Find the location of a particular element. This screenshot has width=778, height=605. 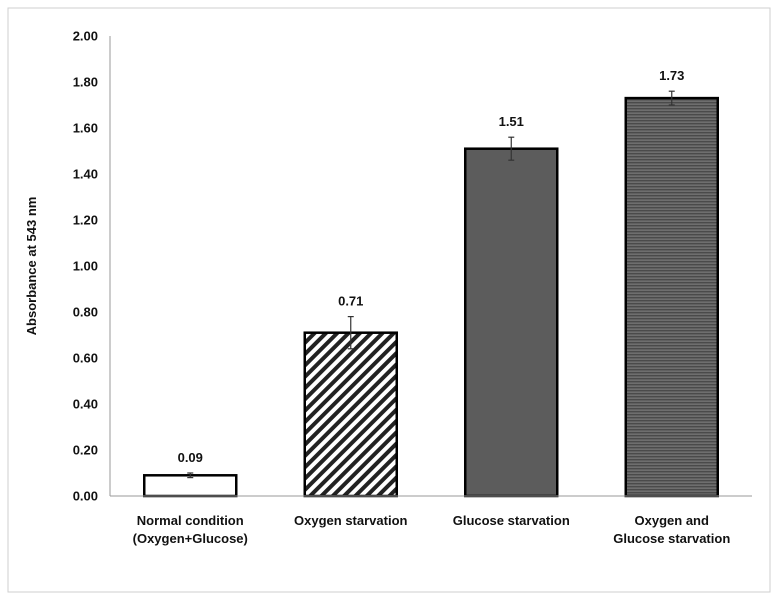

category-label: Normal condition (Oxygen+Glucose) is located at coordinates (190, 529).